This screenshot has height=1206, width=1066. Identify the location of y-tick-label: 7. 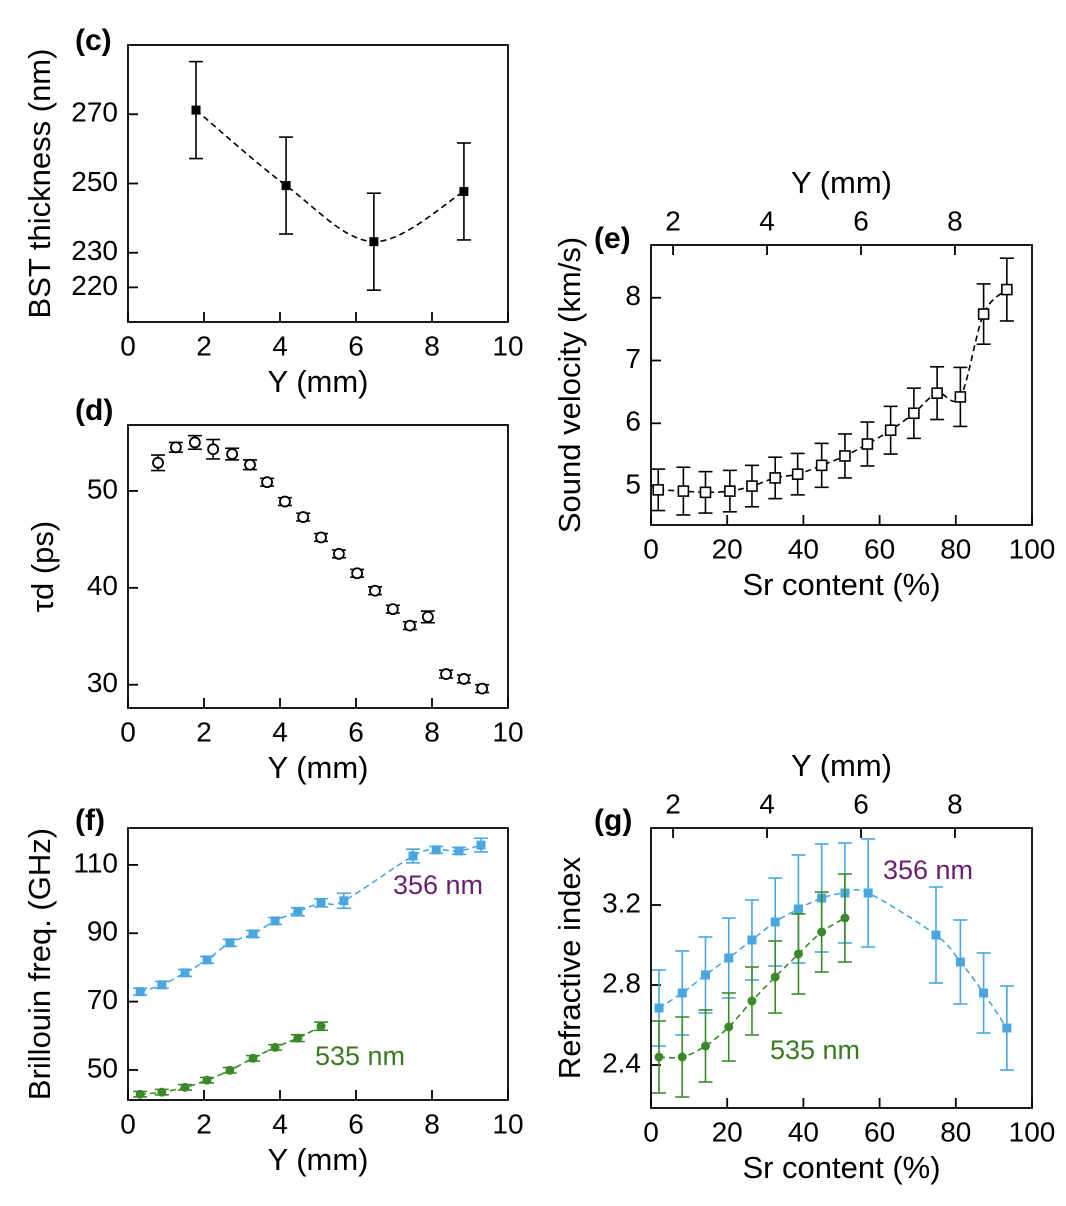
(633, 358).